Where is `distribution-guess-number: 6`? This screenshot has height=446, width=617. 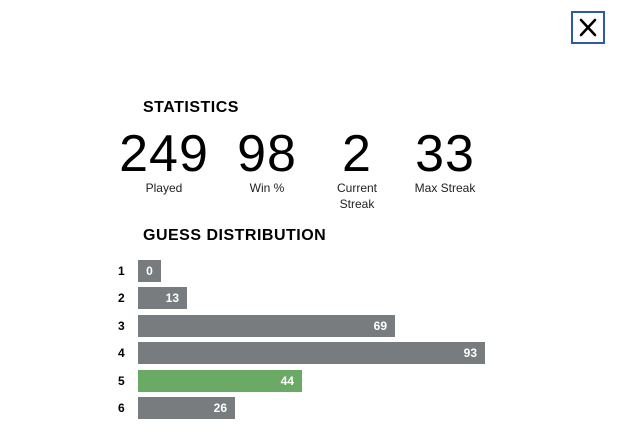
distribution-guess-number: 6 is located at coordinates (121, 408).